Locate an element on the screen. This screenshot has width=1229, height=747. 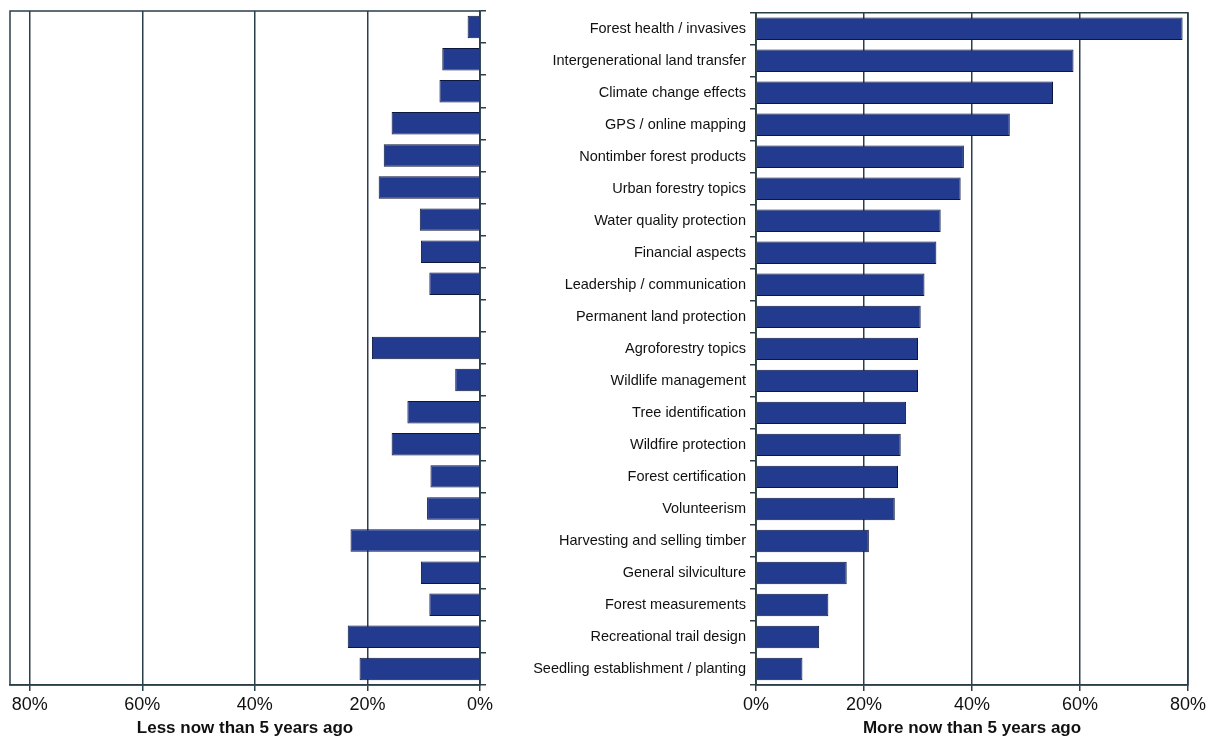
y-tick-label: Wildlife management is located at coordinates (678, 379).